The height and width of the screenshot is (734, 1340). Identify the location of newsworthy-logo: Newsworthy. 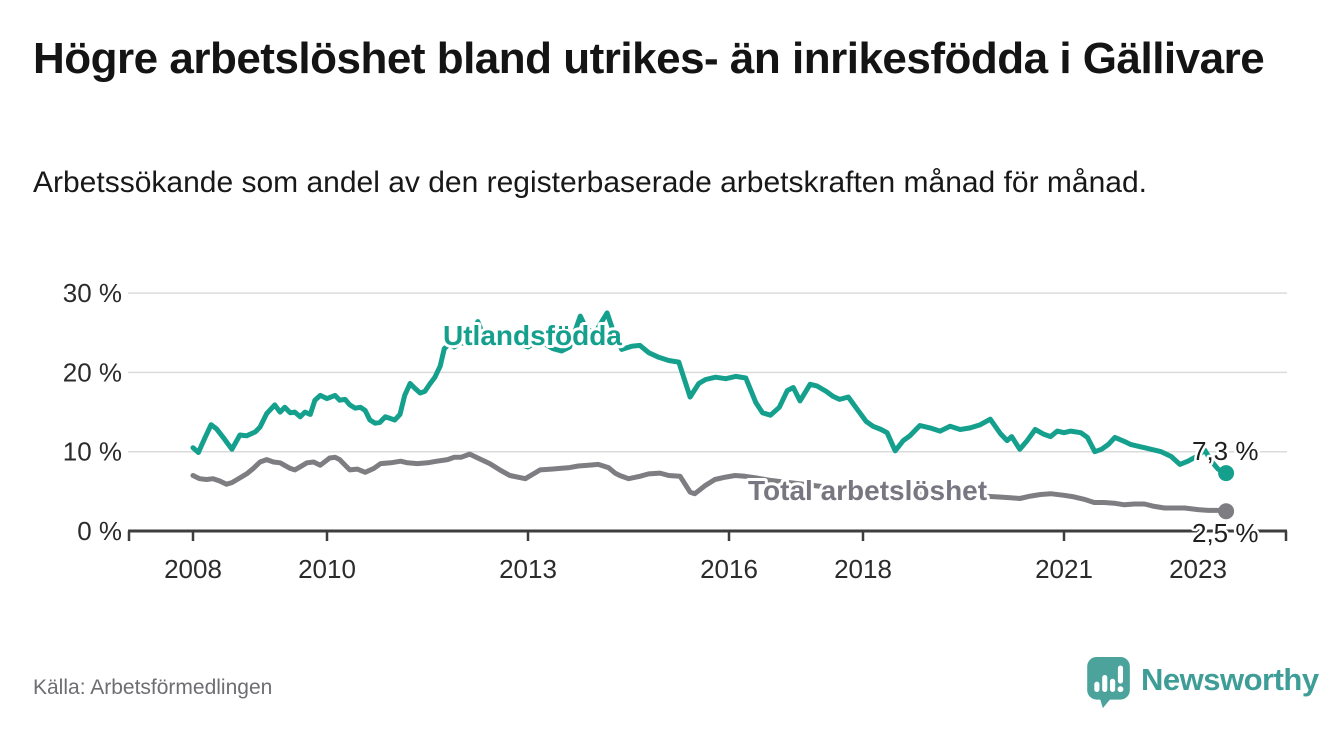
(1202, 683).